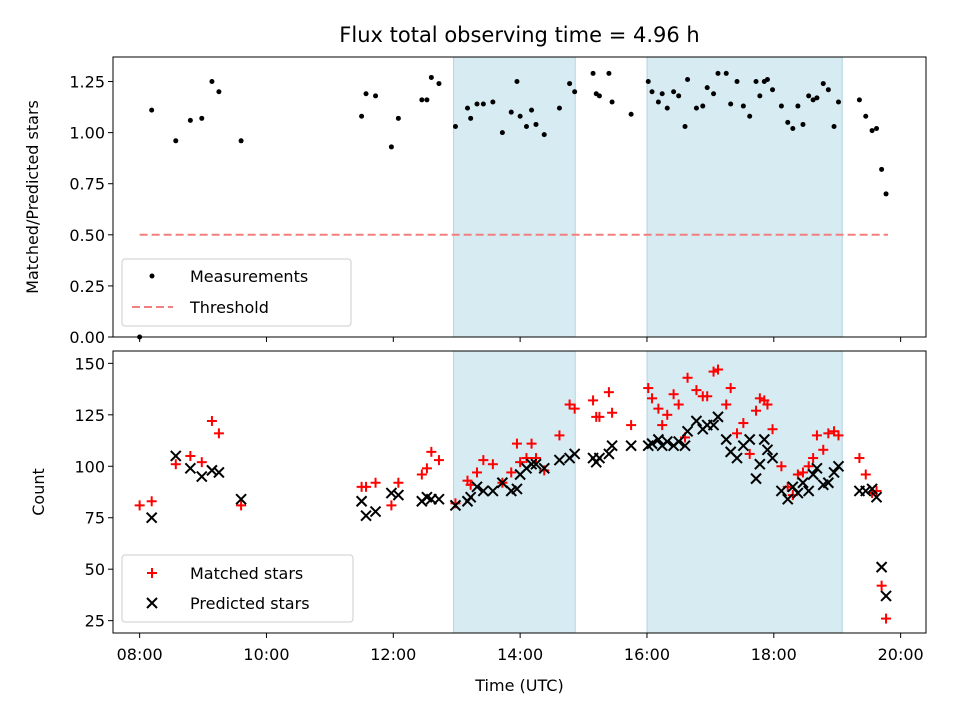 The image size is (960, 720). I want to click on legend-label-predicted: Predicted stars, so click(250, 603).